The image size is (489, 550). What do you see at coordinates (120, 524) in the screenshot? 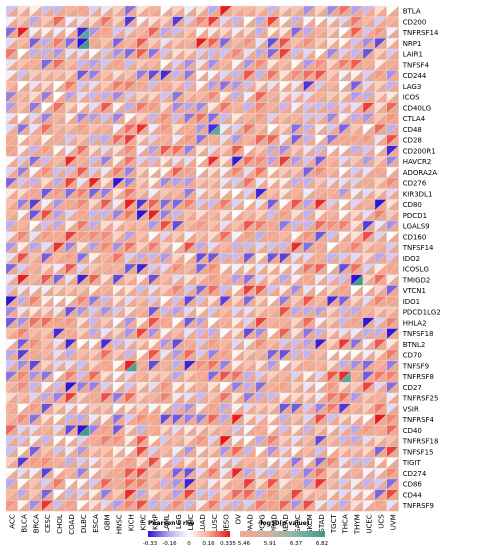
I see `column-label: HNSC` at bounding box center [120, 524].